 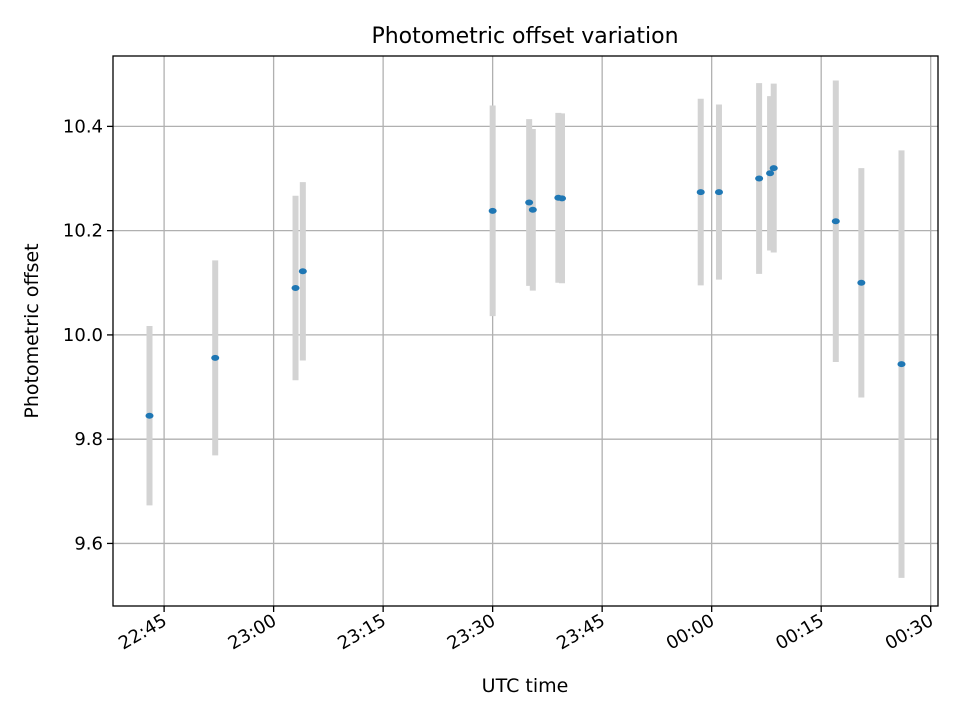 I want to click on y-tick-label: 10.4, so click(x=83, y=126).